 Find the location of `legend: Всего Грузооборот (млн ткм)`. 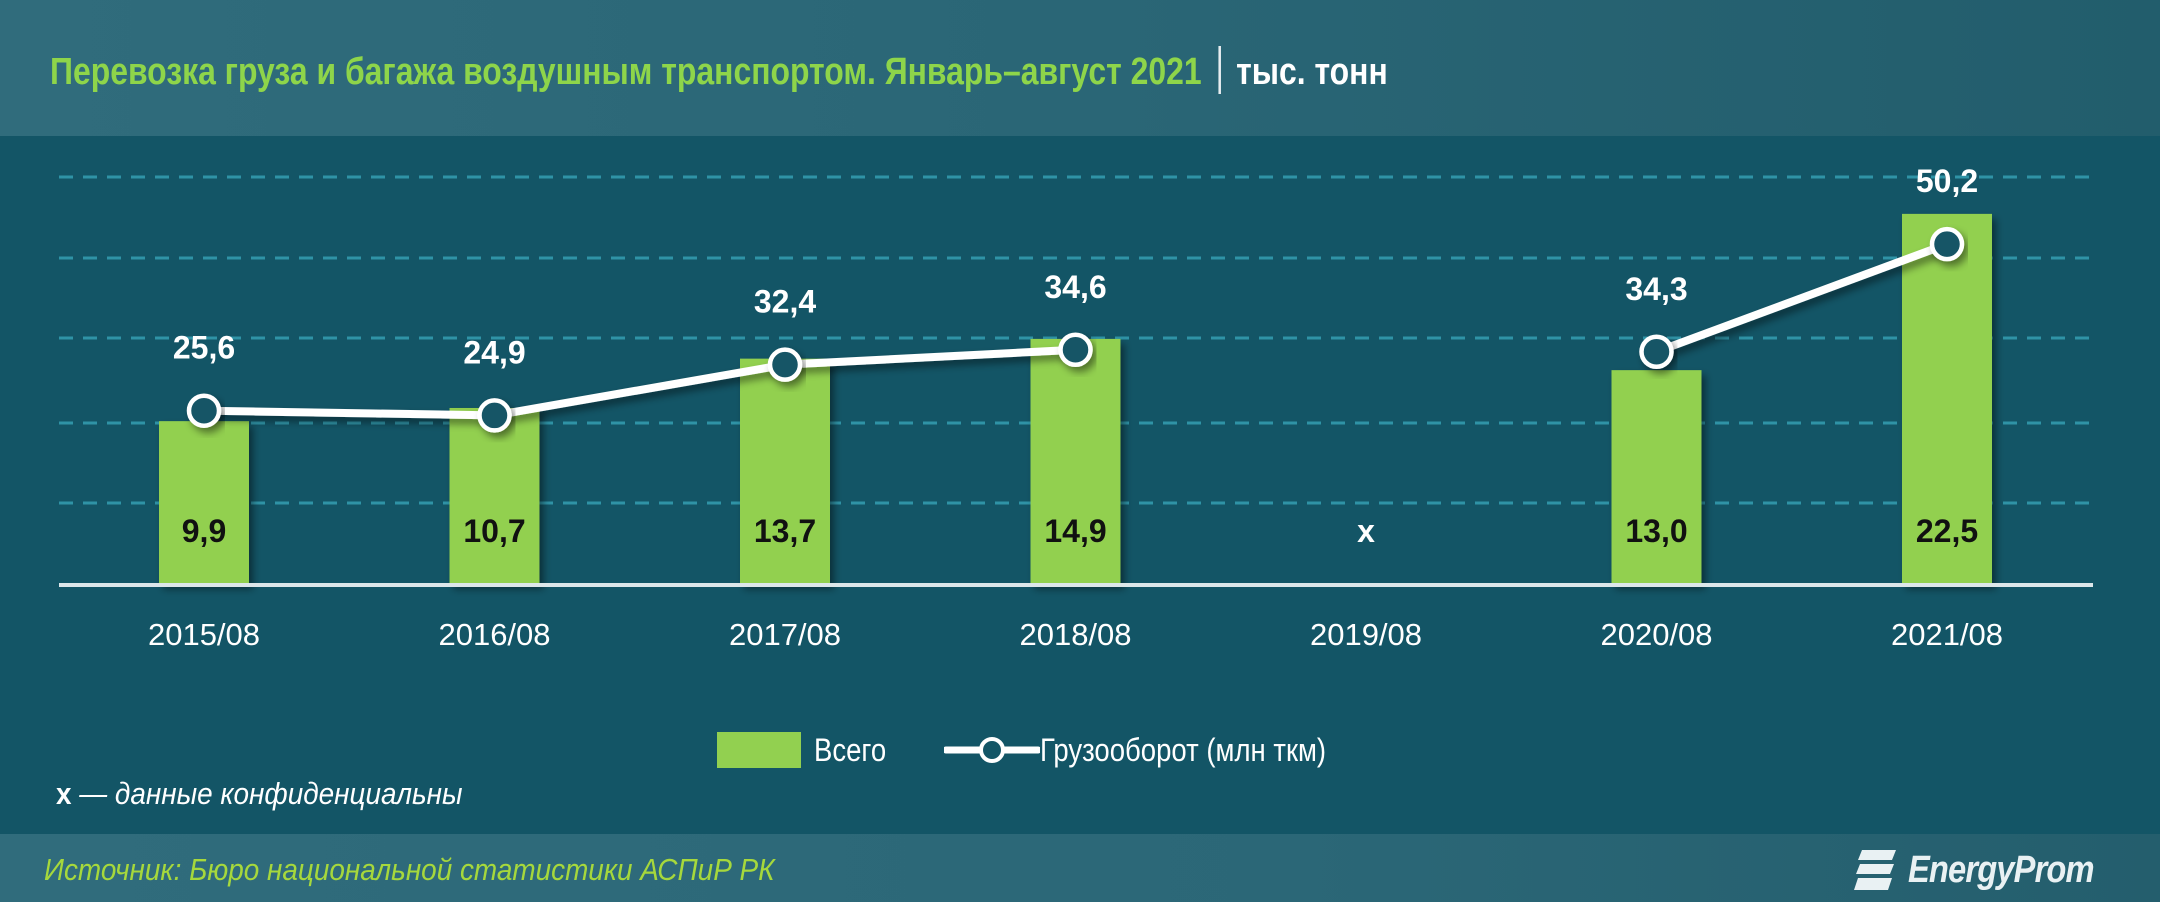

legend: Всего Грузооборот (млн ткм) is located at coordinates (1045, 750).